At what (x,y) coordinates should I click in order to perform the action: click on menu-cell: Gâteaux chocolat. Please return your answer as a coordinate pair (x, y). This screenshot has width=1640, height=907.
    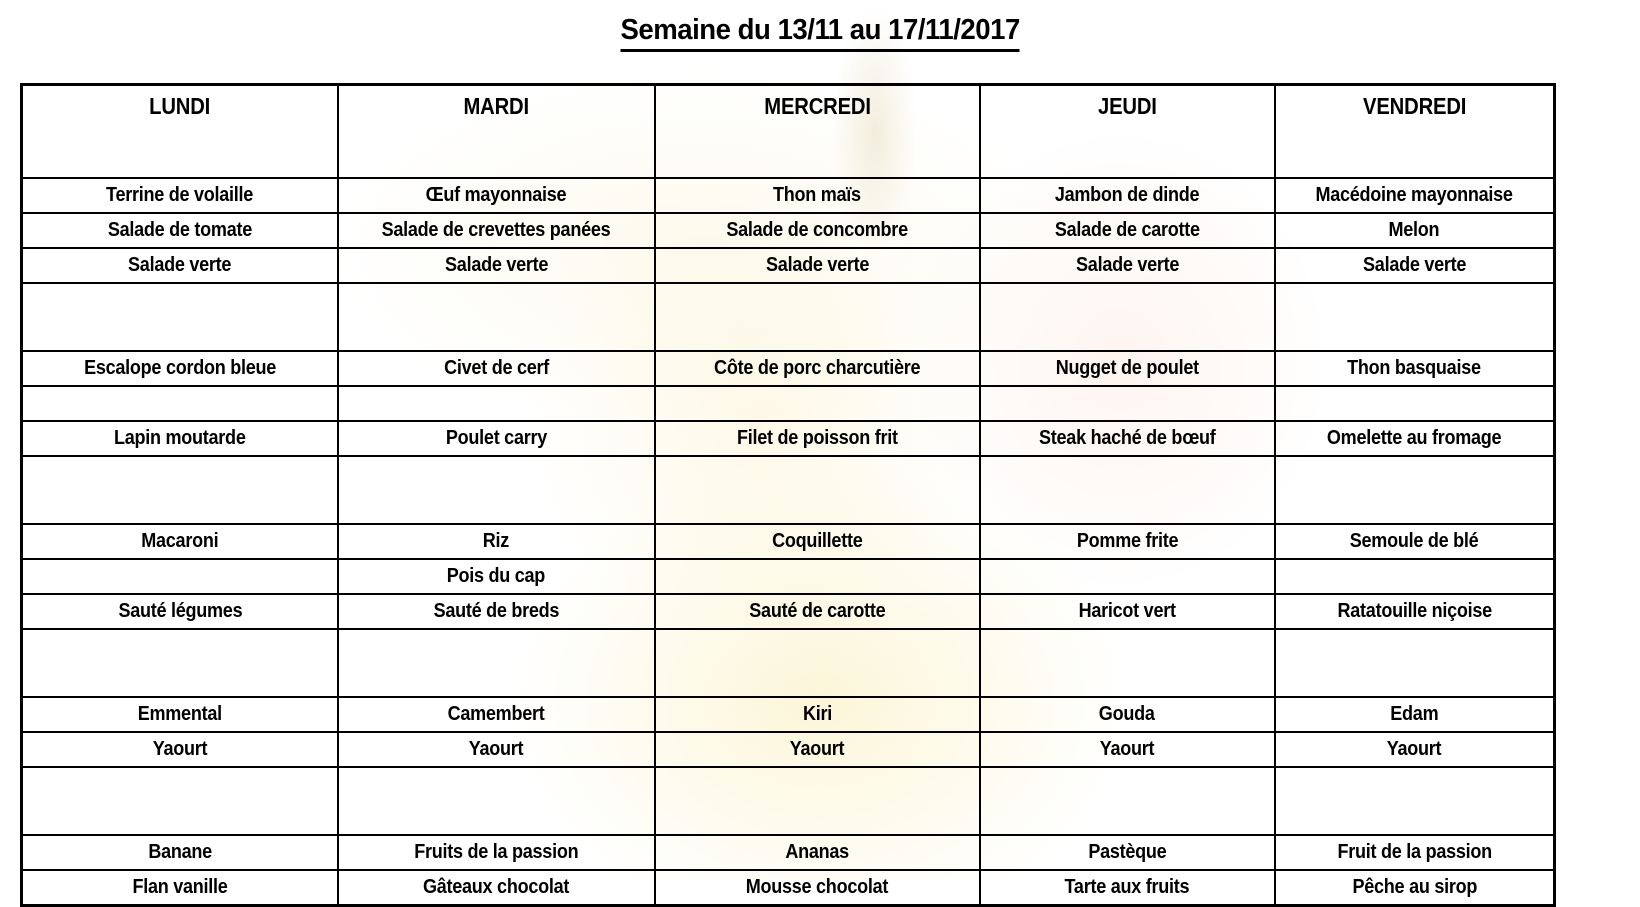
    Looking at the image, I should click on (496, 888).